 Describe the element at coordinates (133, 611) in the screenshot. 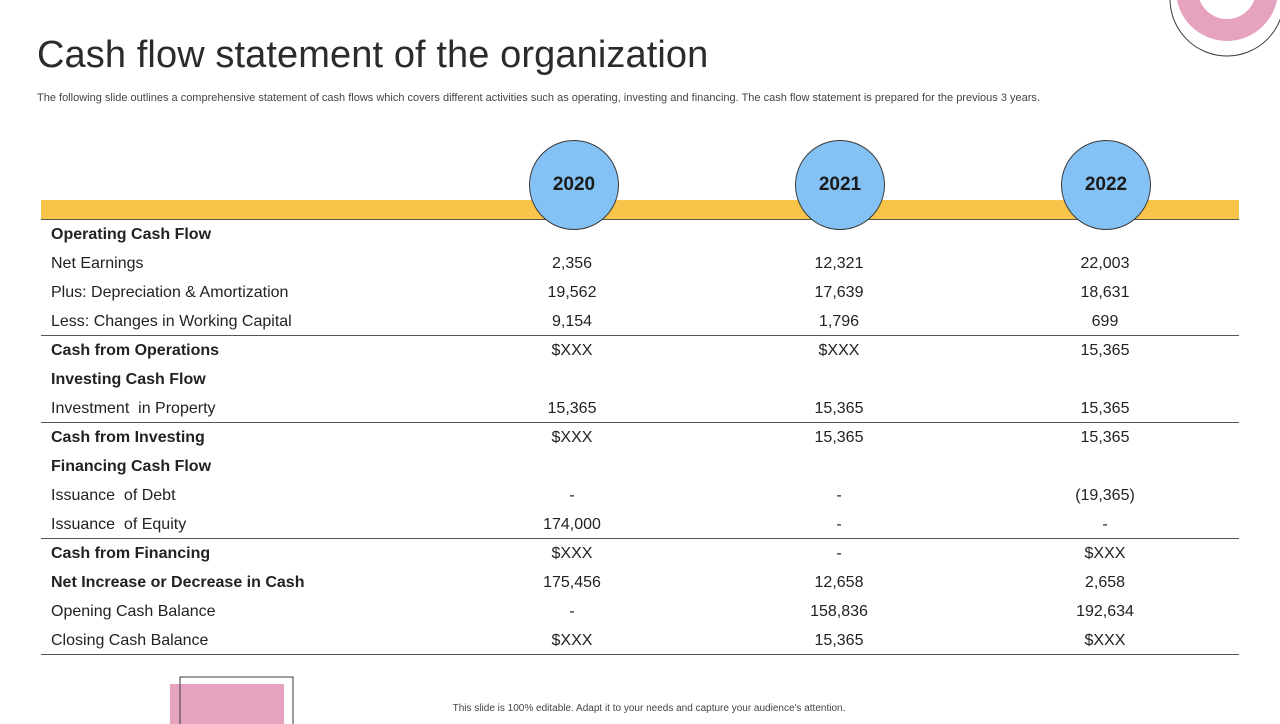

I see `row-label: Opening Cash Balance` at that location.